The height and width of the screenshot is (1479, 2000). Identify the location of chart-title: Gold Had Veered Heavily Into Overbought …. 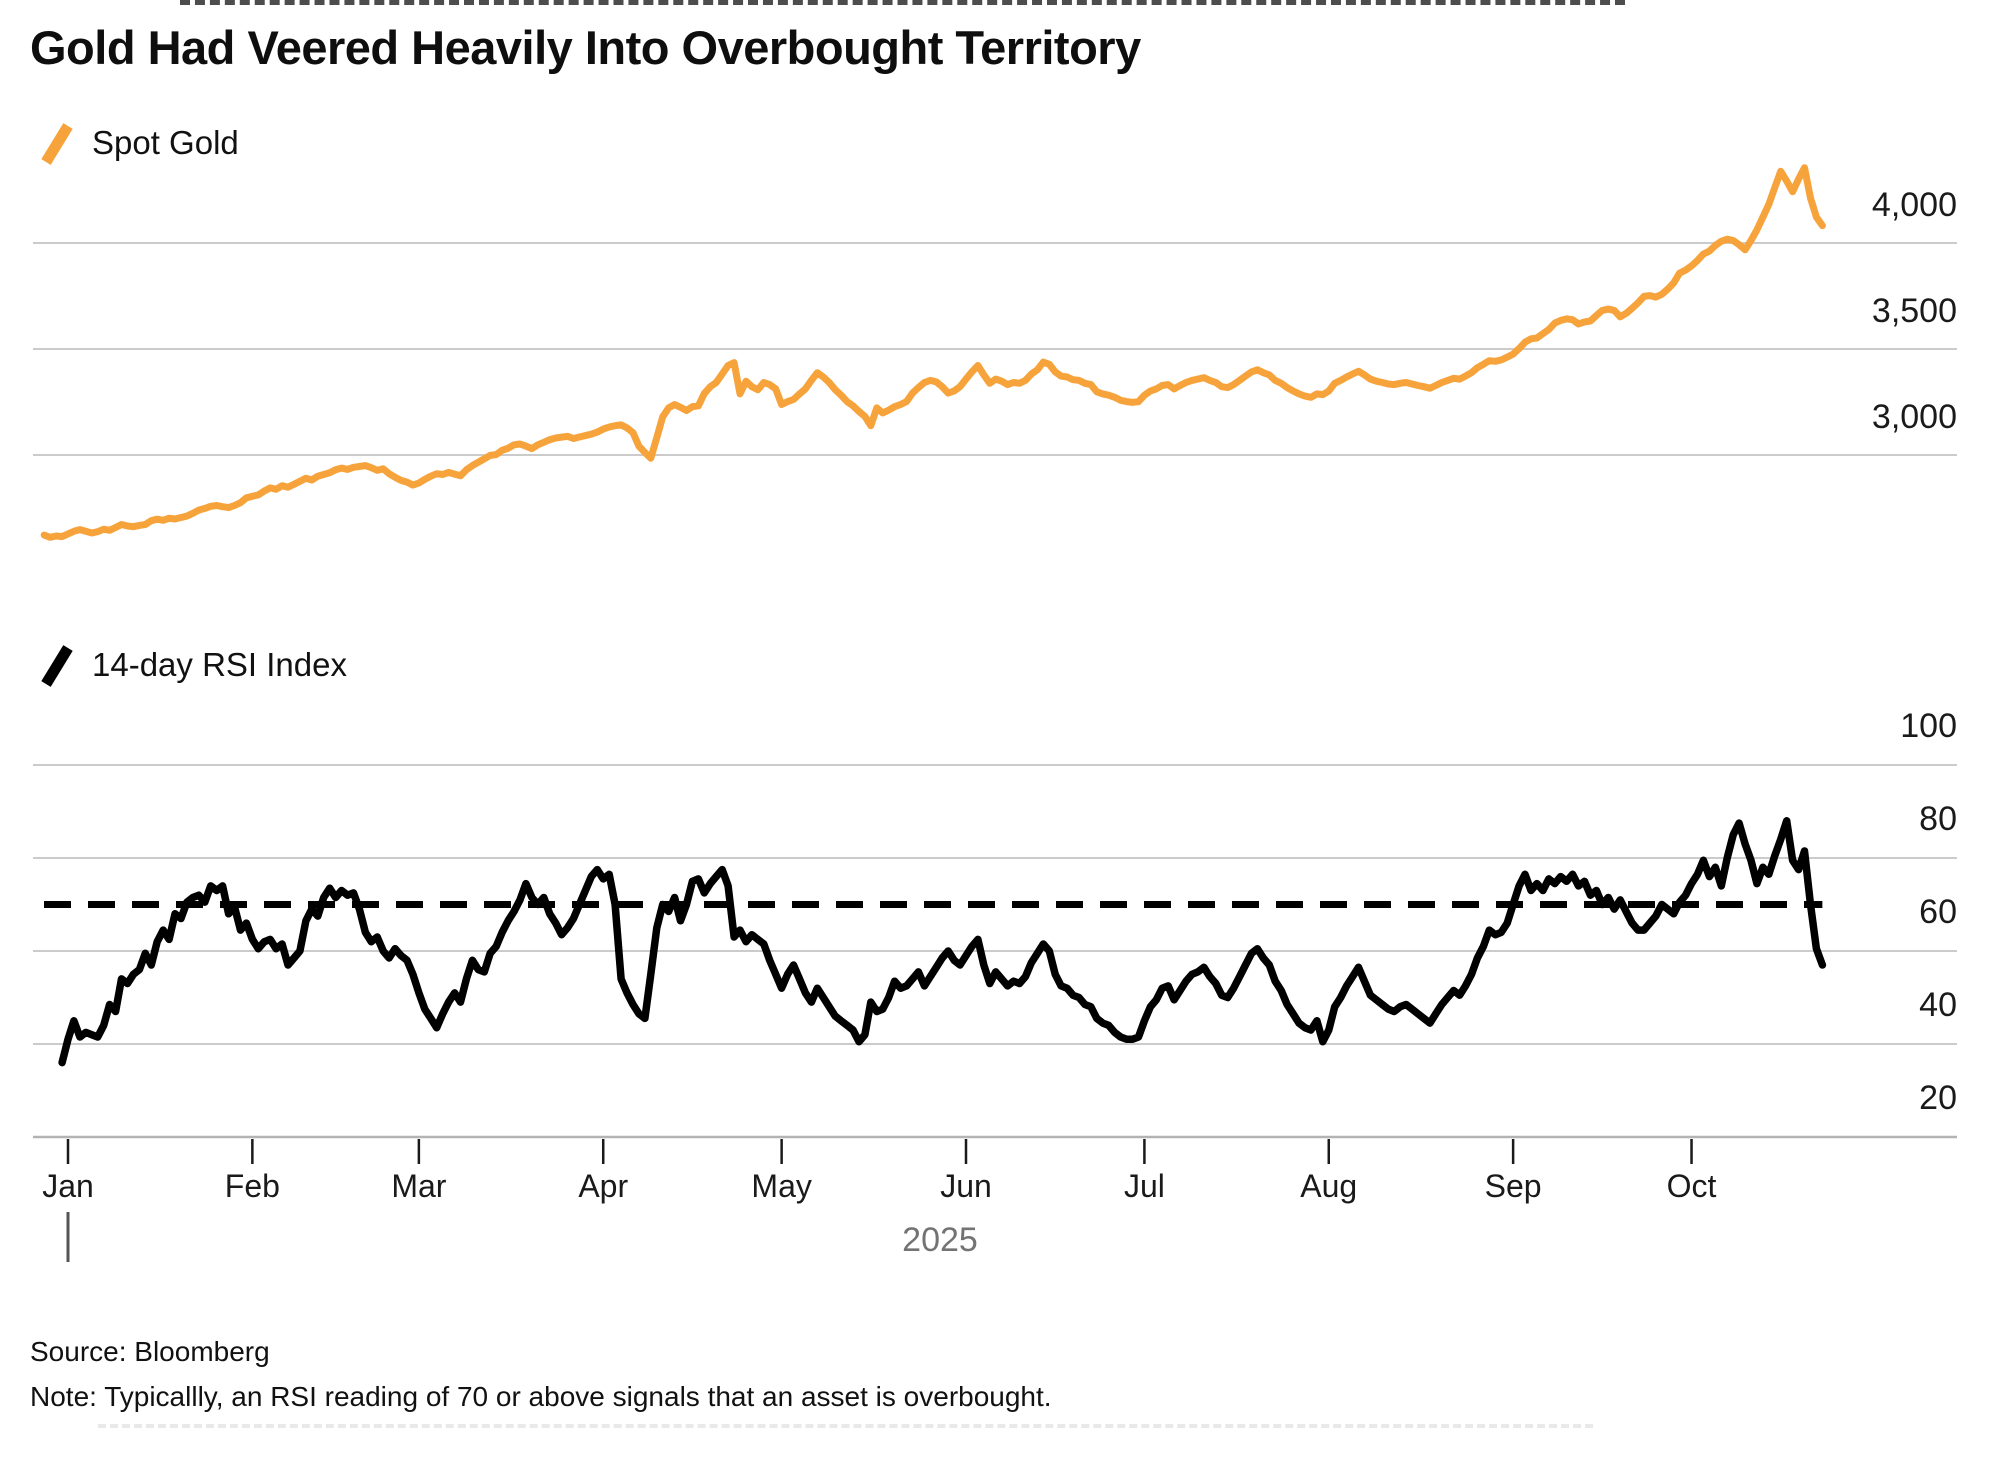
(585, 47).